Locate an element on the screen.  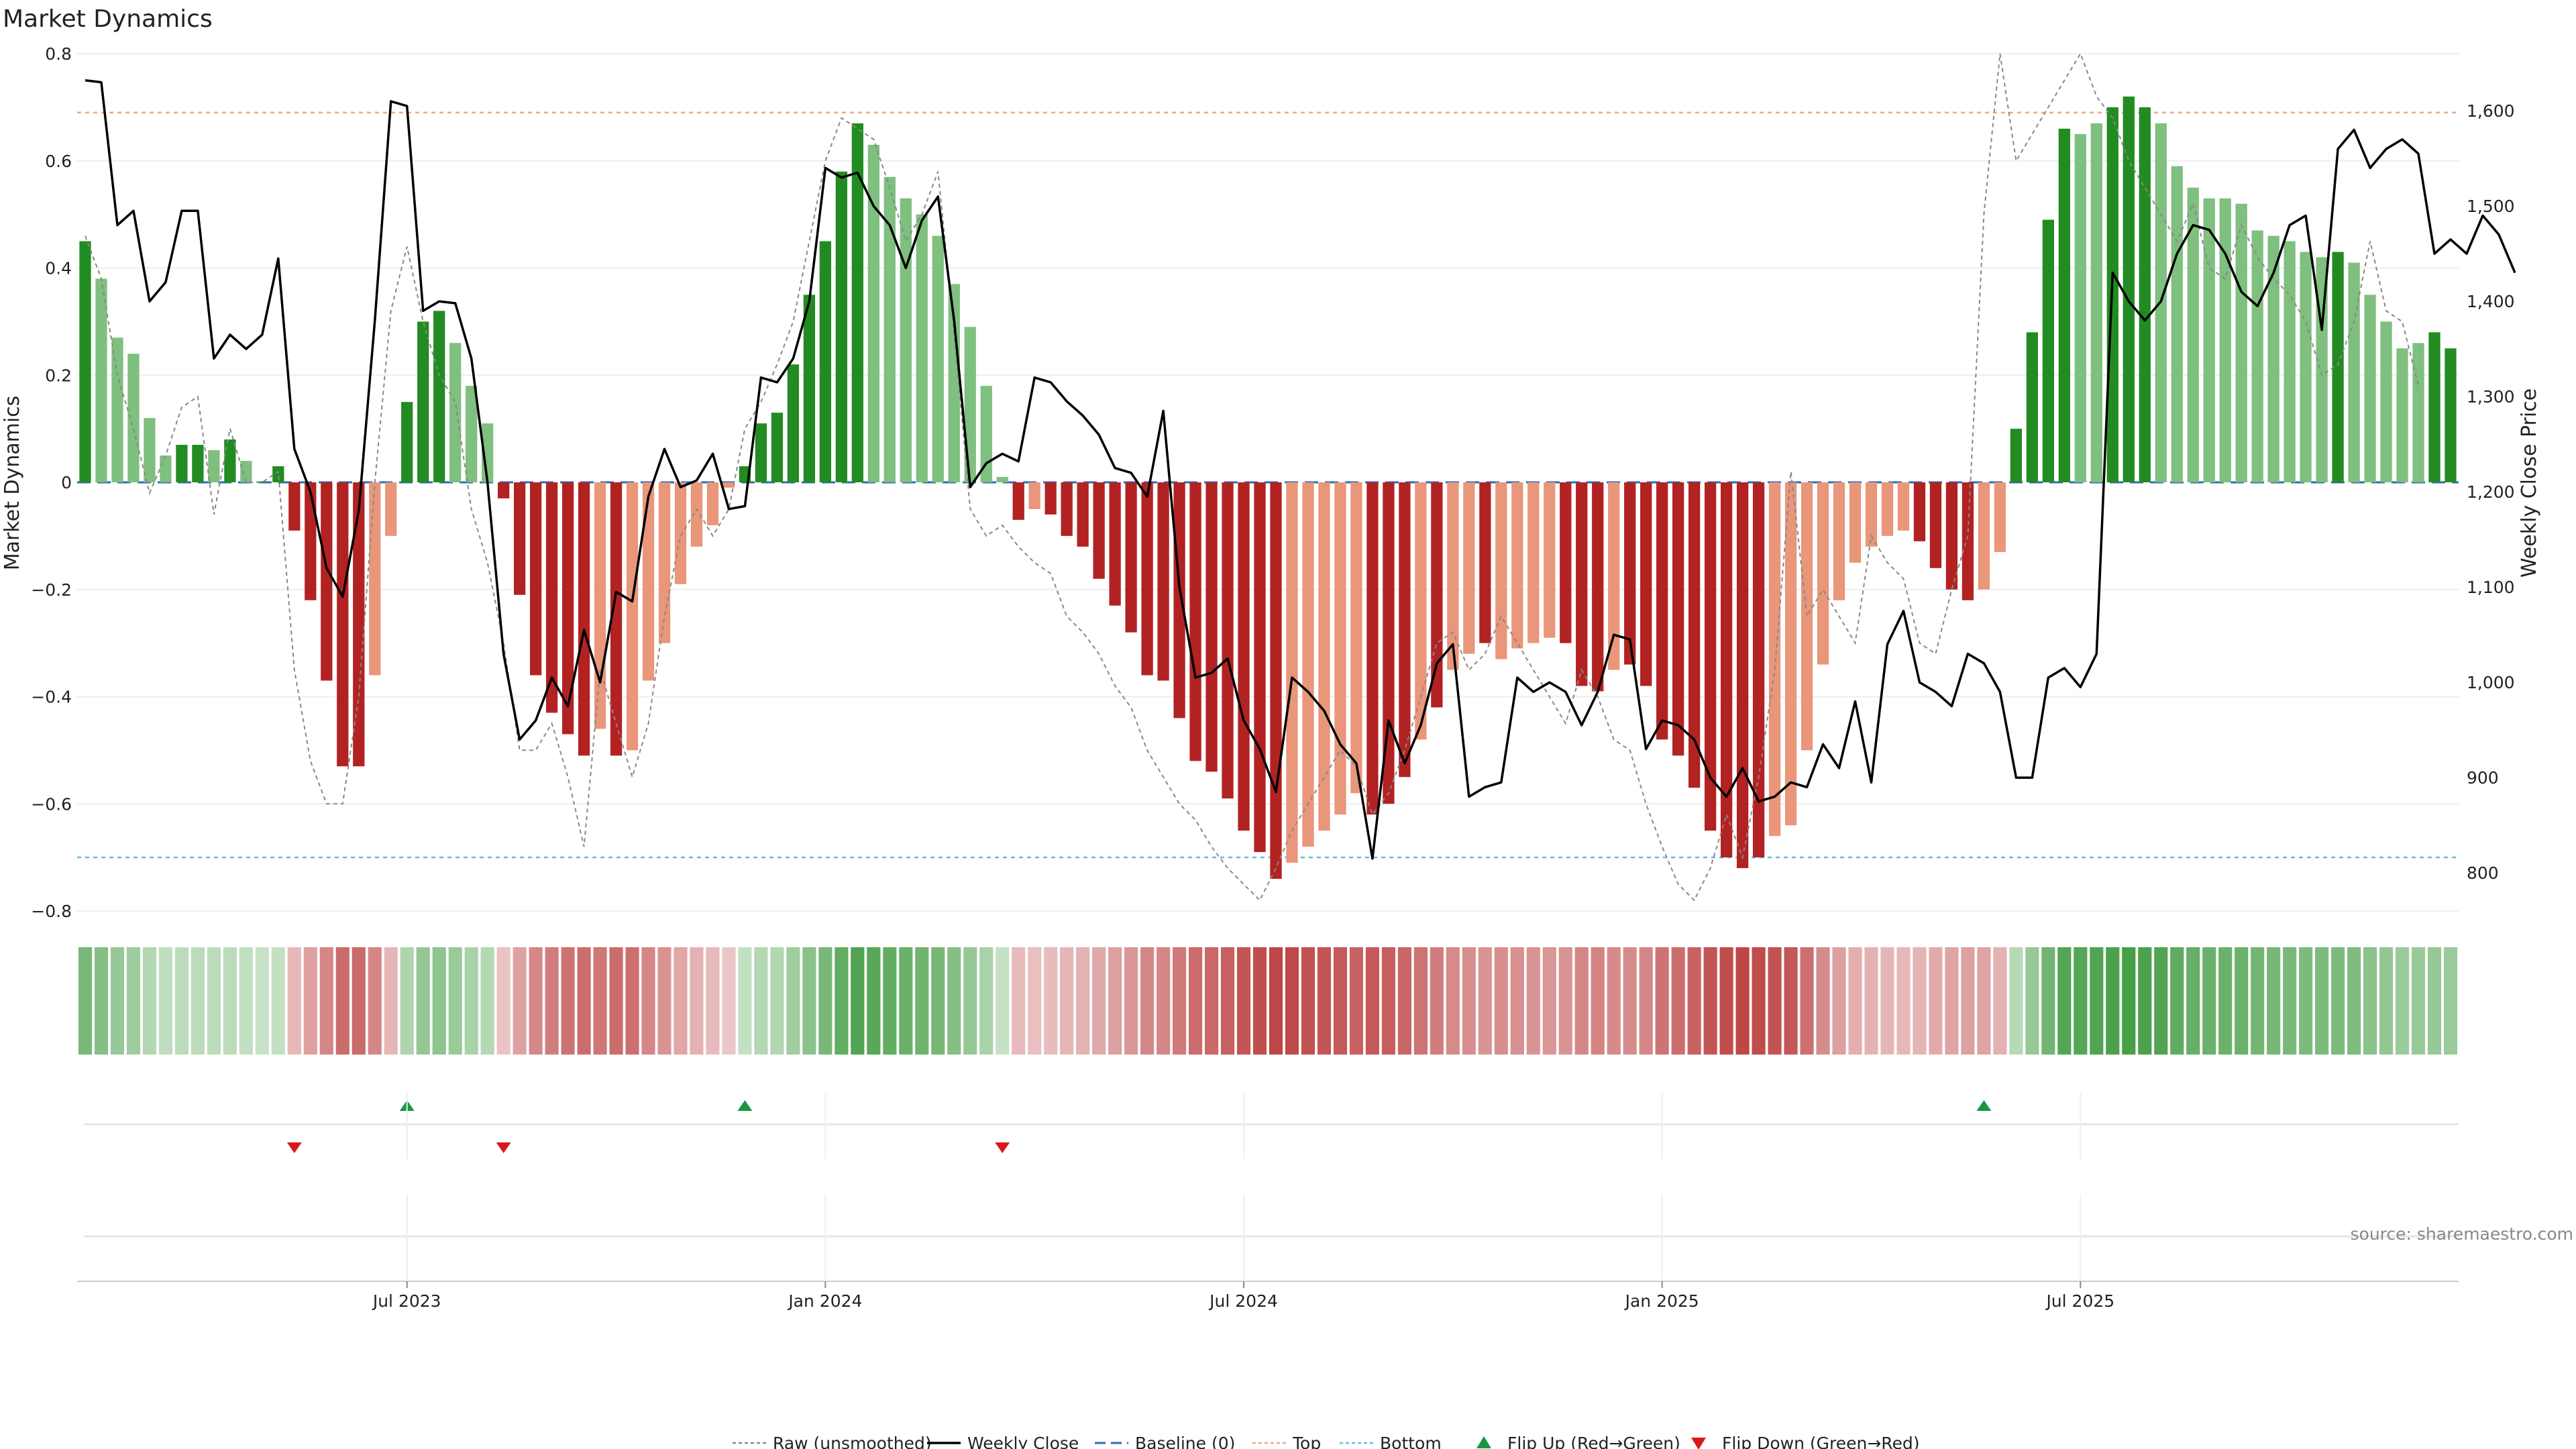
legend-label: Flip Down (Green→Red) is located at coordinates (1821, 1441).